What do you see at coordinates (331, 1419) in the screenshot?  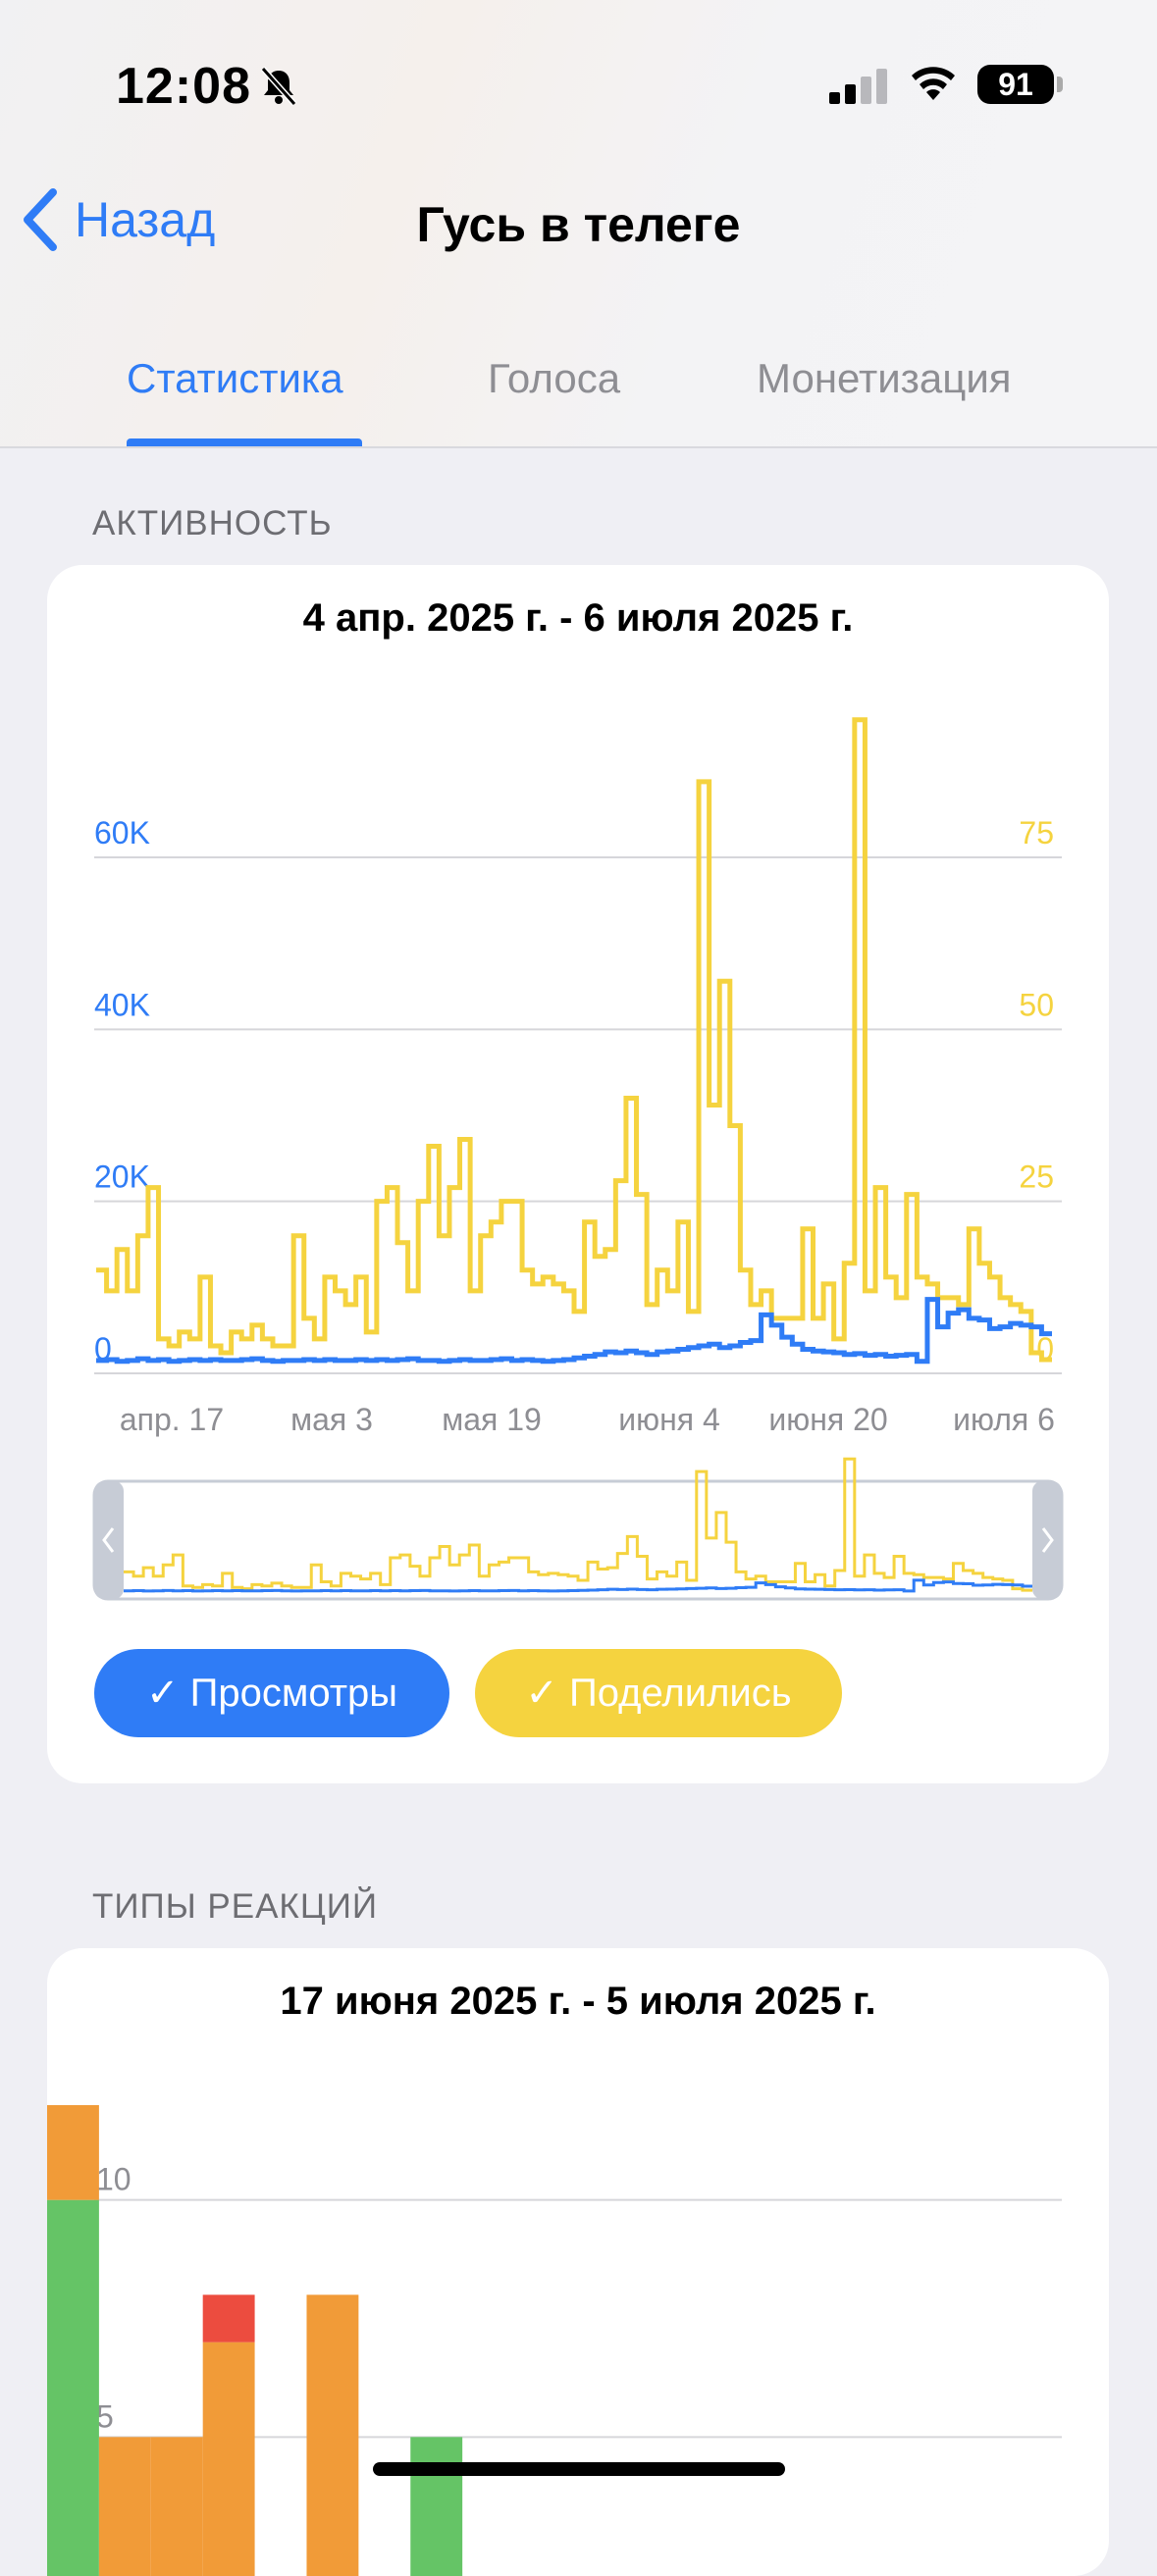 I see `x-tick-label: мая 3` at bounding box center [331, 1419].